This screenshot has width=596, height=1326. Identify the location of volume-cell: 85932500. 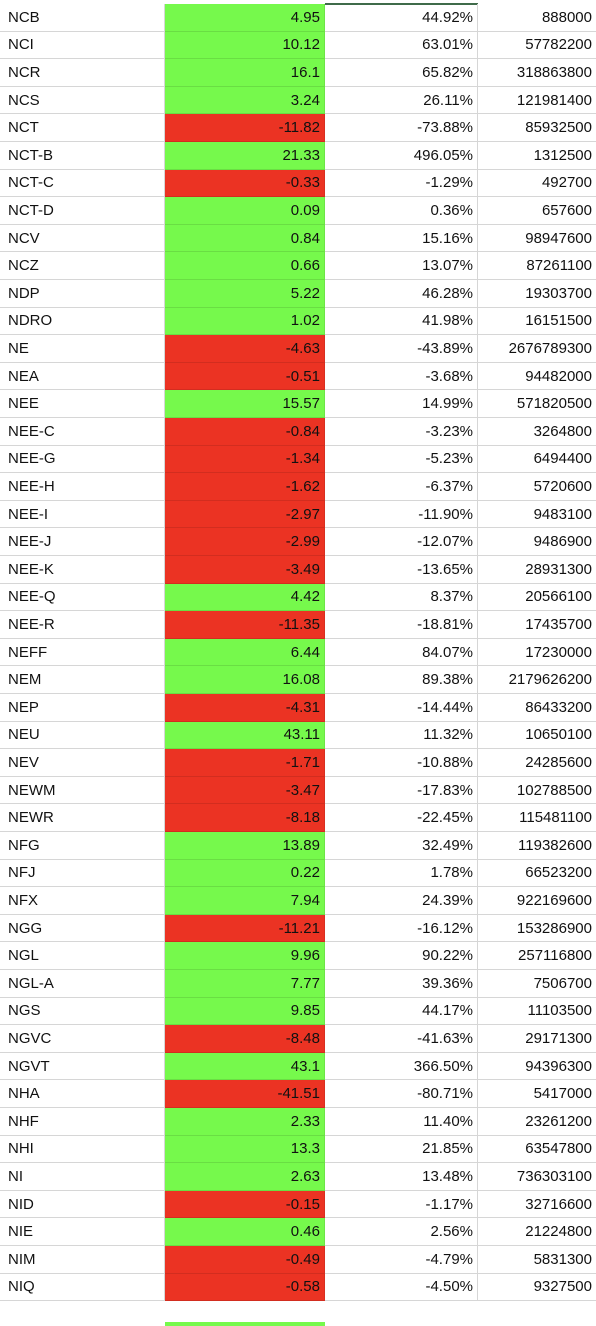
(537, 128).